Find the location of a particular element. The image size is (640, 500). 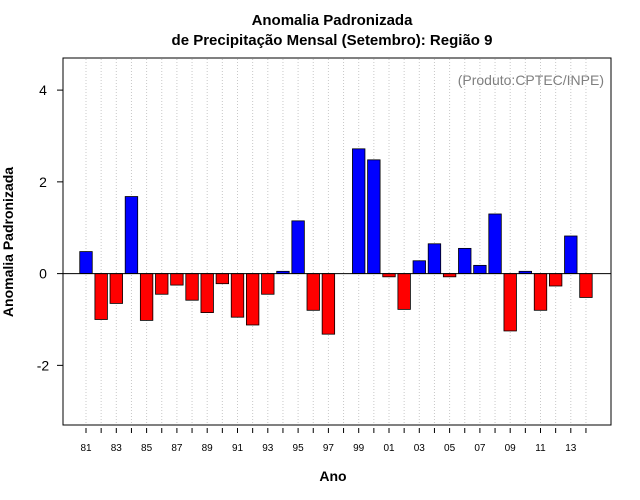

y-axis-label: Anomalia Padronizada is located at coordinates (8, 242).